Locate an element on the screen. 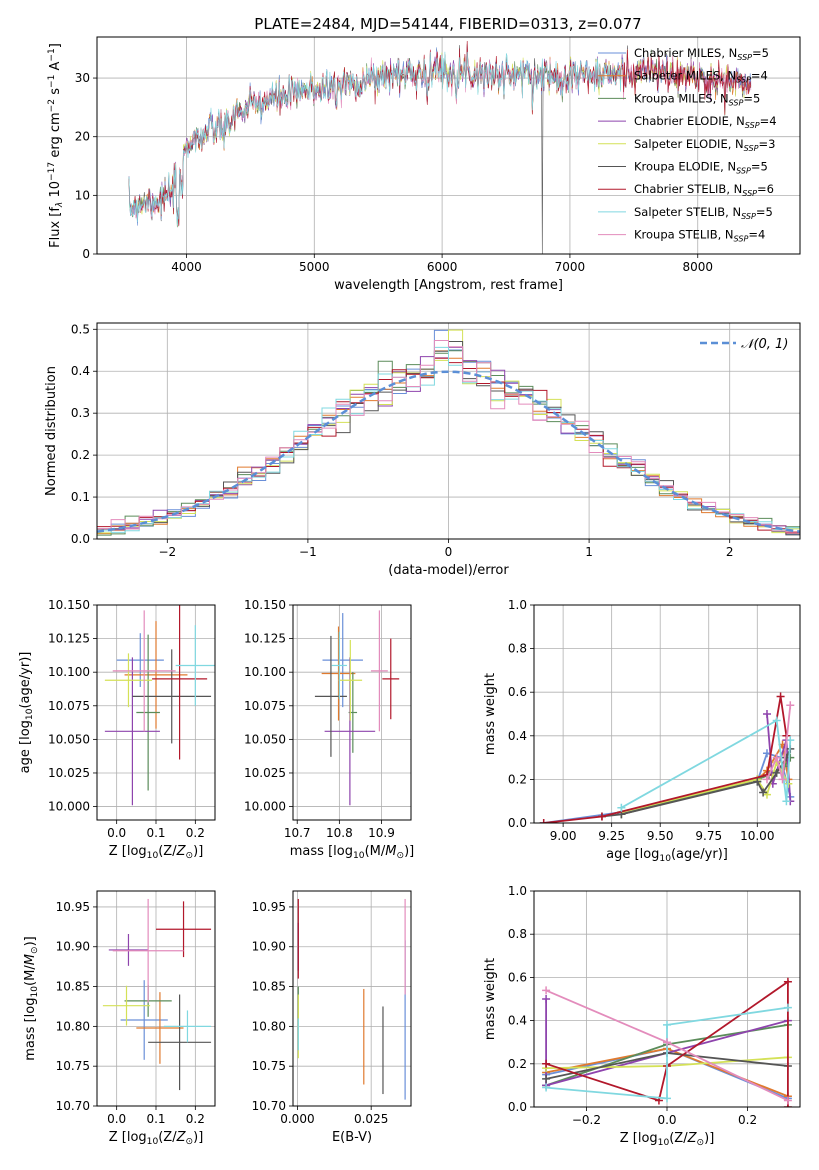  x-tick-label: 5000 is located at coordinates (314, 267).